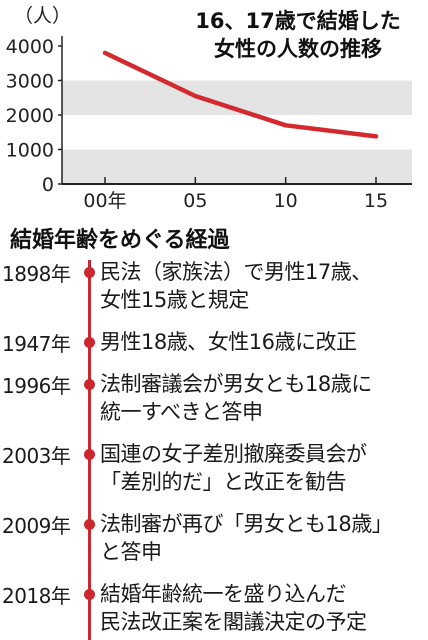 Image resolution: width=428 pixels, height=640 pixels. What do you see at coordinates (36, 274) in the screenshot?
I see `event-year: 1898年` at bounding box center [36, 274].